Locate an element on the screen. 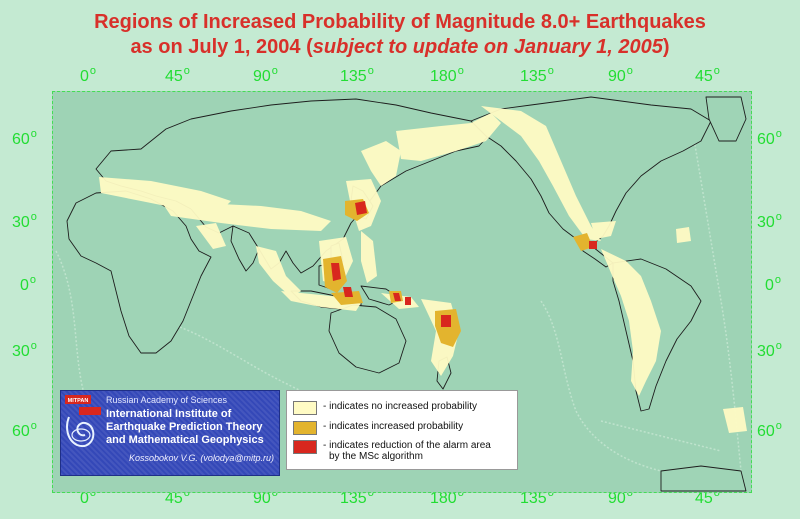 The height and width of the screenshot is (519, 800). title-line-2-prefix: as on July 1, 2004 ( is located at coordinates (221, 47).